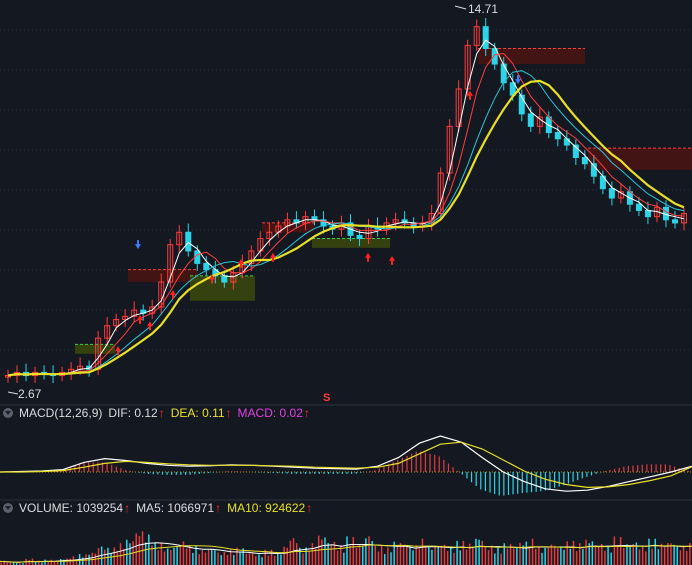 Image resolution: width=692 pixels, height=565 pixels. I want to click on dif-line, so click(346, 463).